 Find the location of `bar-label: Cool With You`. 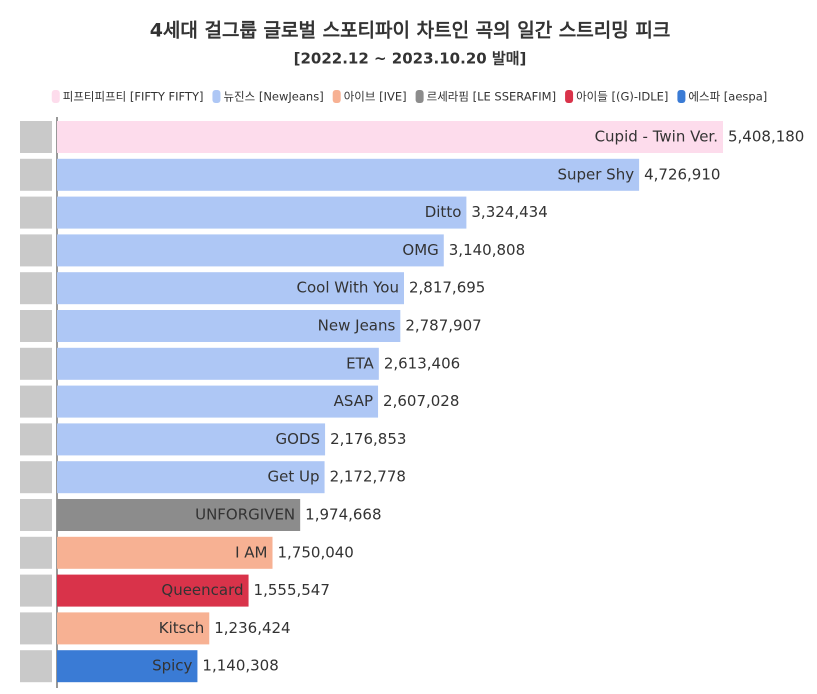

bar-label: Cool With You is located at coordinates (348, 288).